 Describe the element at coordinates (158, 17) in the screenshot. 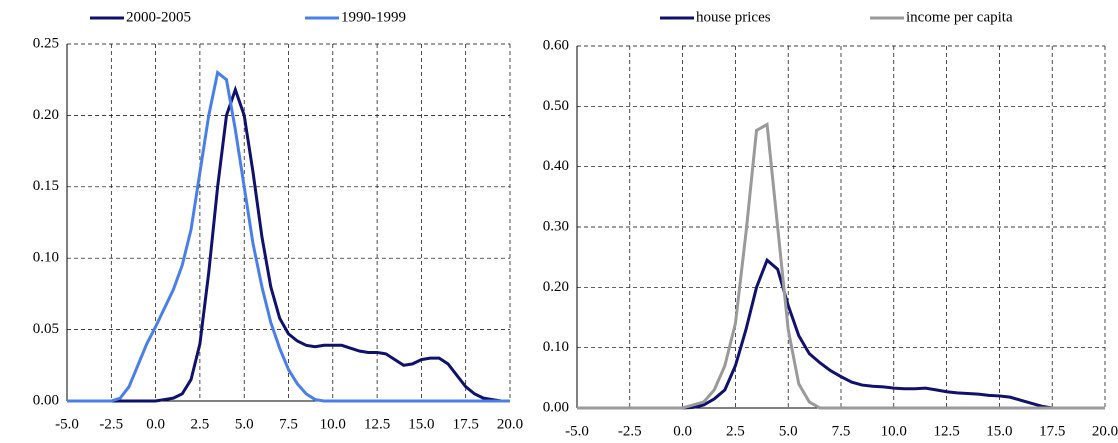

I see `legend-label: 2000-2005` at that location.